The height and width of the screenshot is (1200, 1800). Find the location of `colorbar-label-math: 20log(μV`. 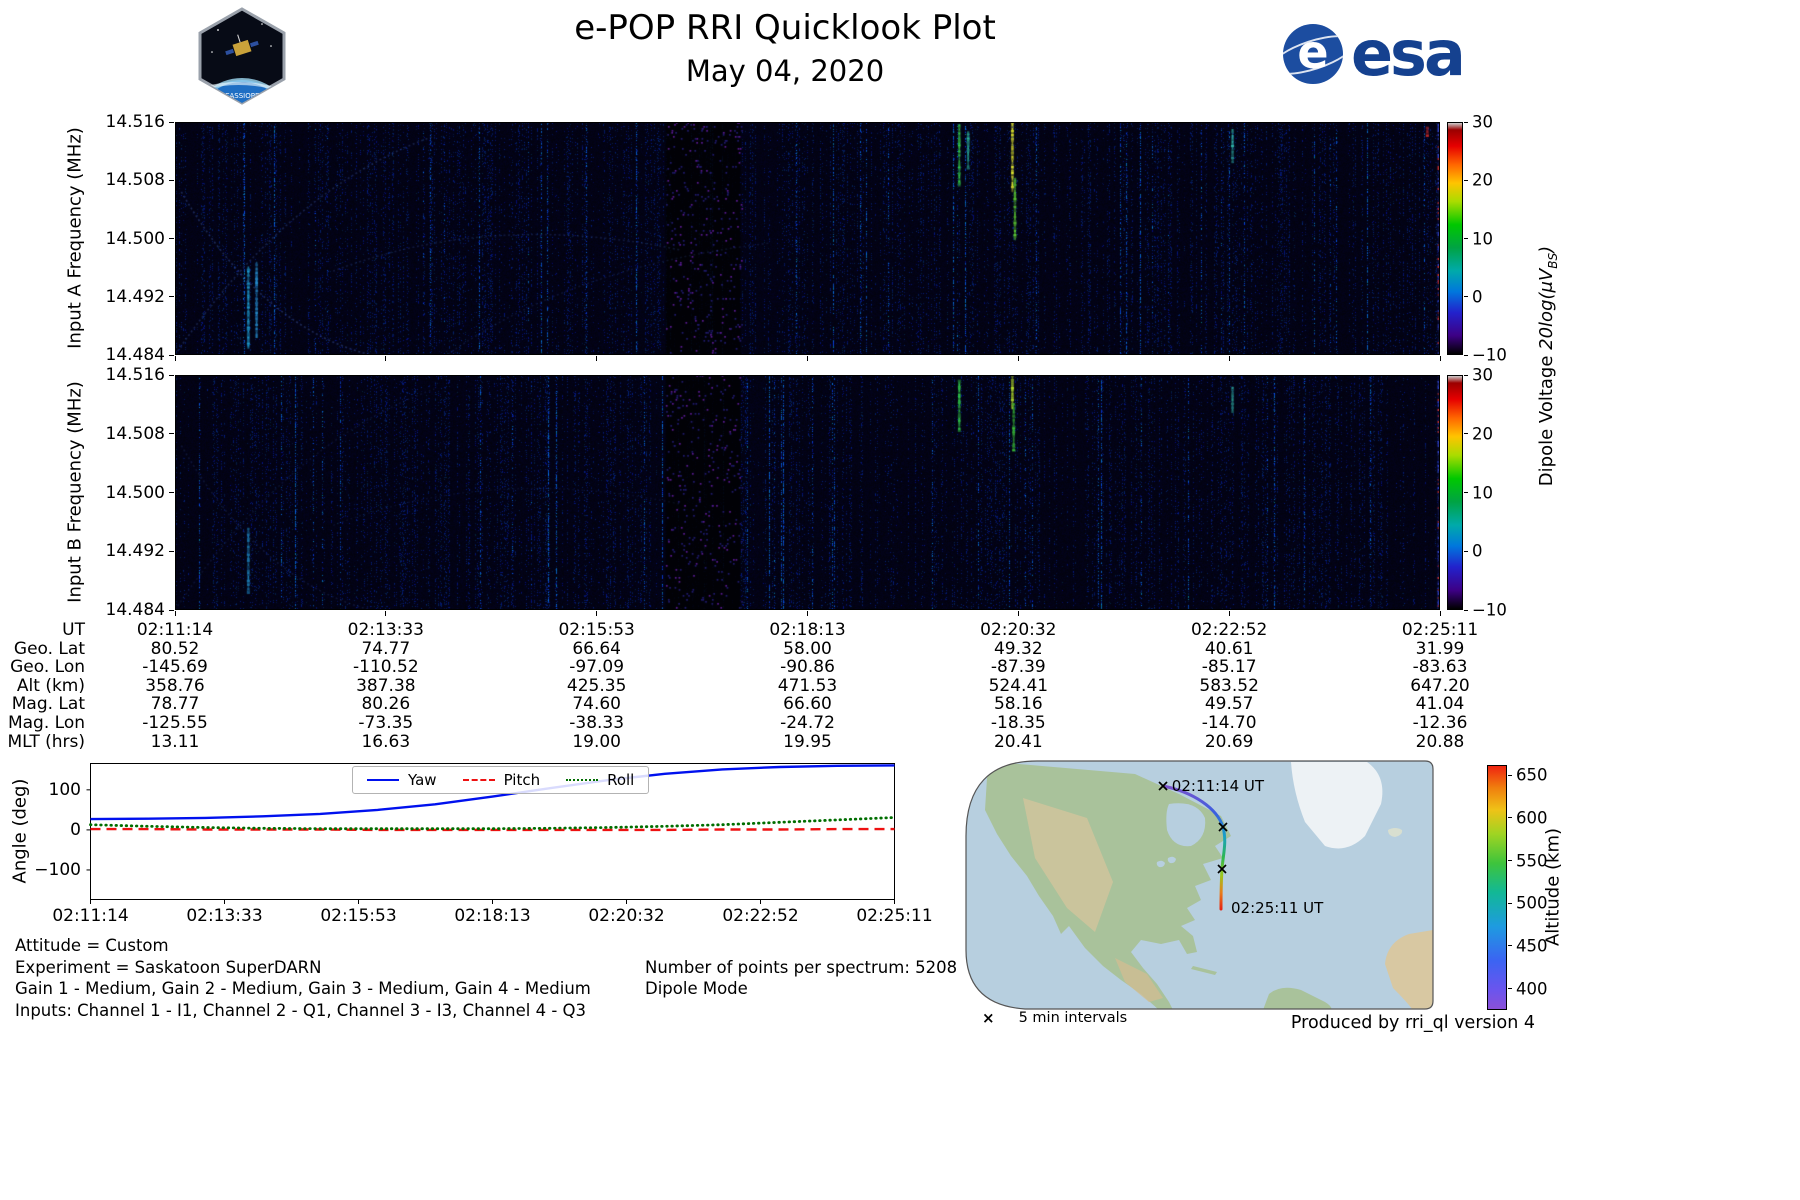

colorbar-label-math: 20log(μV is located at coordinates (1547, 309).